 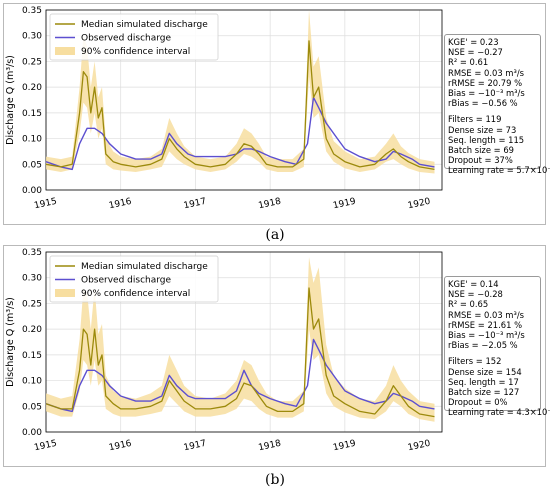 I want to click on metric-line: rBias = −2.05 %, so click(x=483, y=345).